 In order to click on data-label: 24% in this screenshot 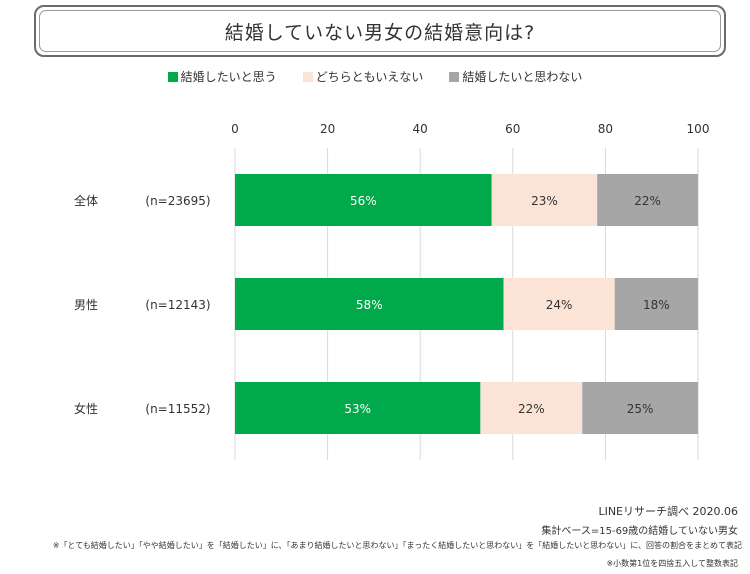, I will do `click(559, 305)`.